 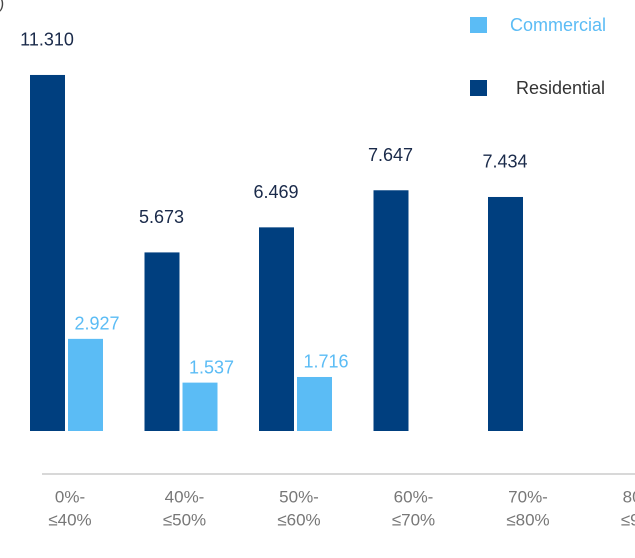 I want to click on value-label: 7.647, so click(x=390, y=155).